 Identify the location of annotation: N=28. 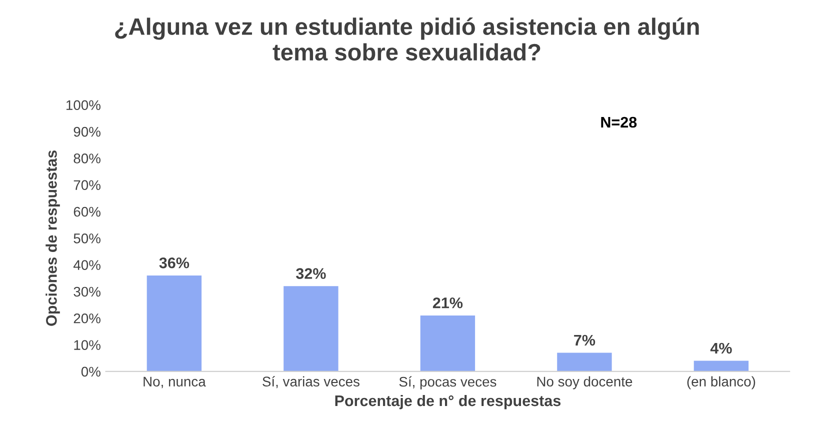
(619, 122).